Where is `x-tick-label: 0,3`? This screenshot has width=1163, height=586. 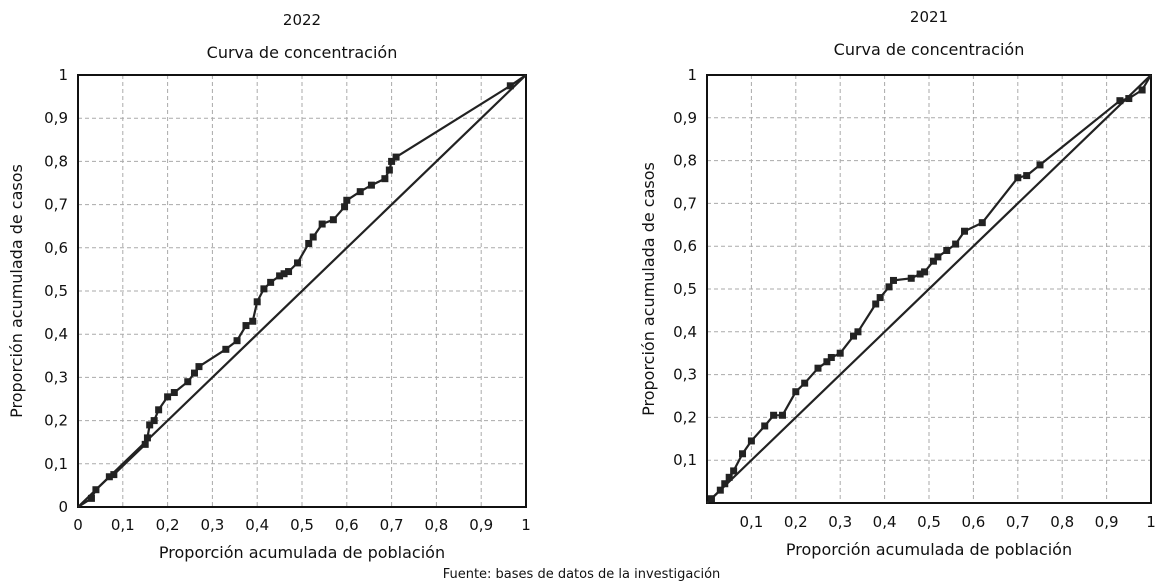 x-tick-label: 0,3 is located at coordinates (840, 522).